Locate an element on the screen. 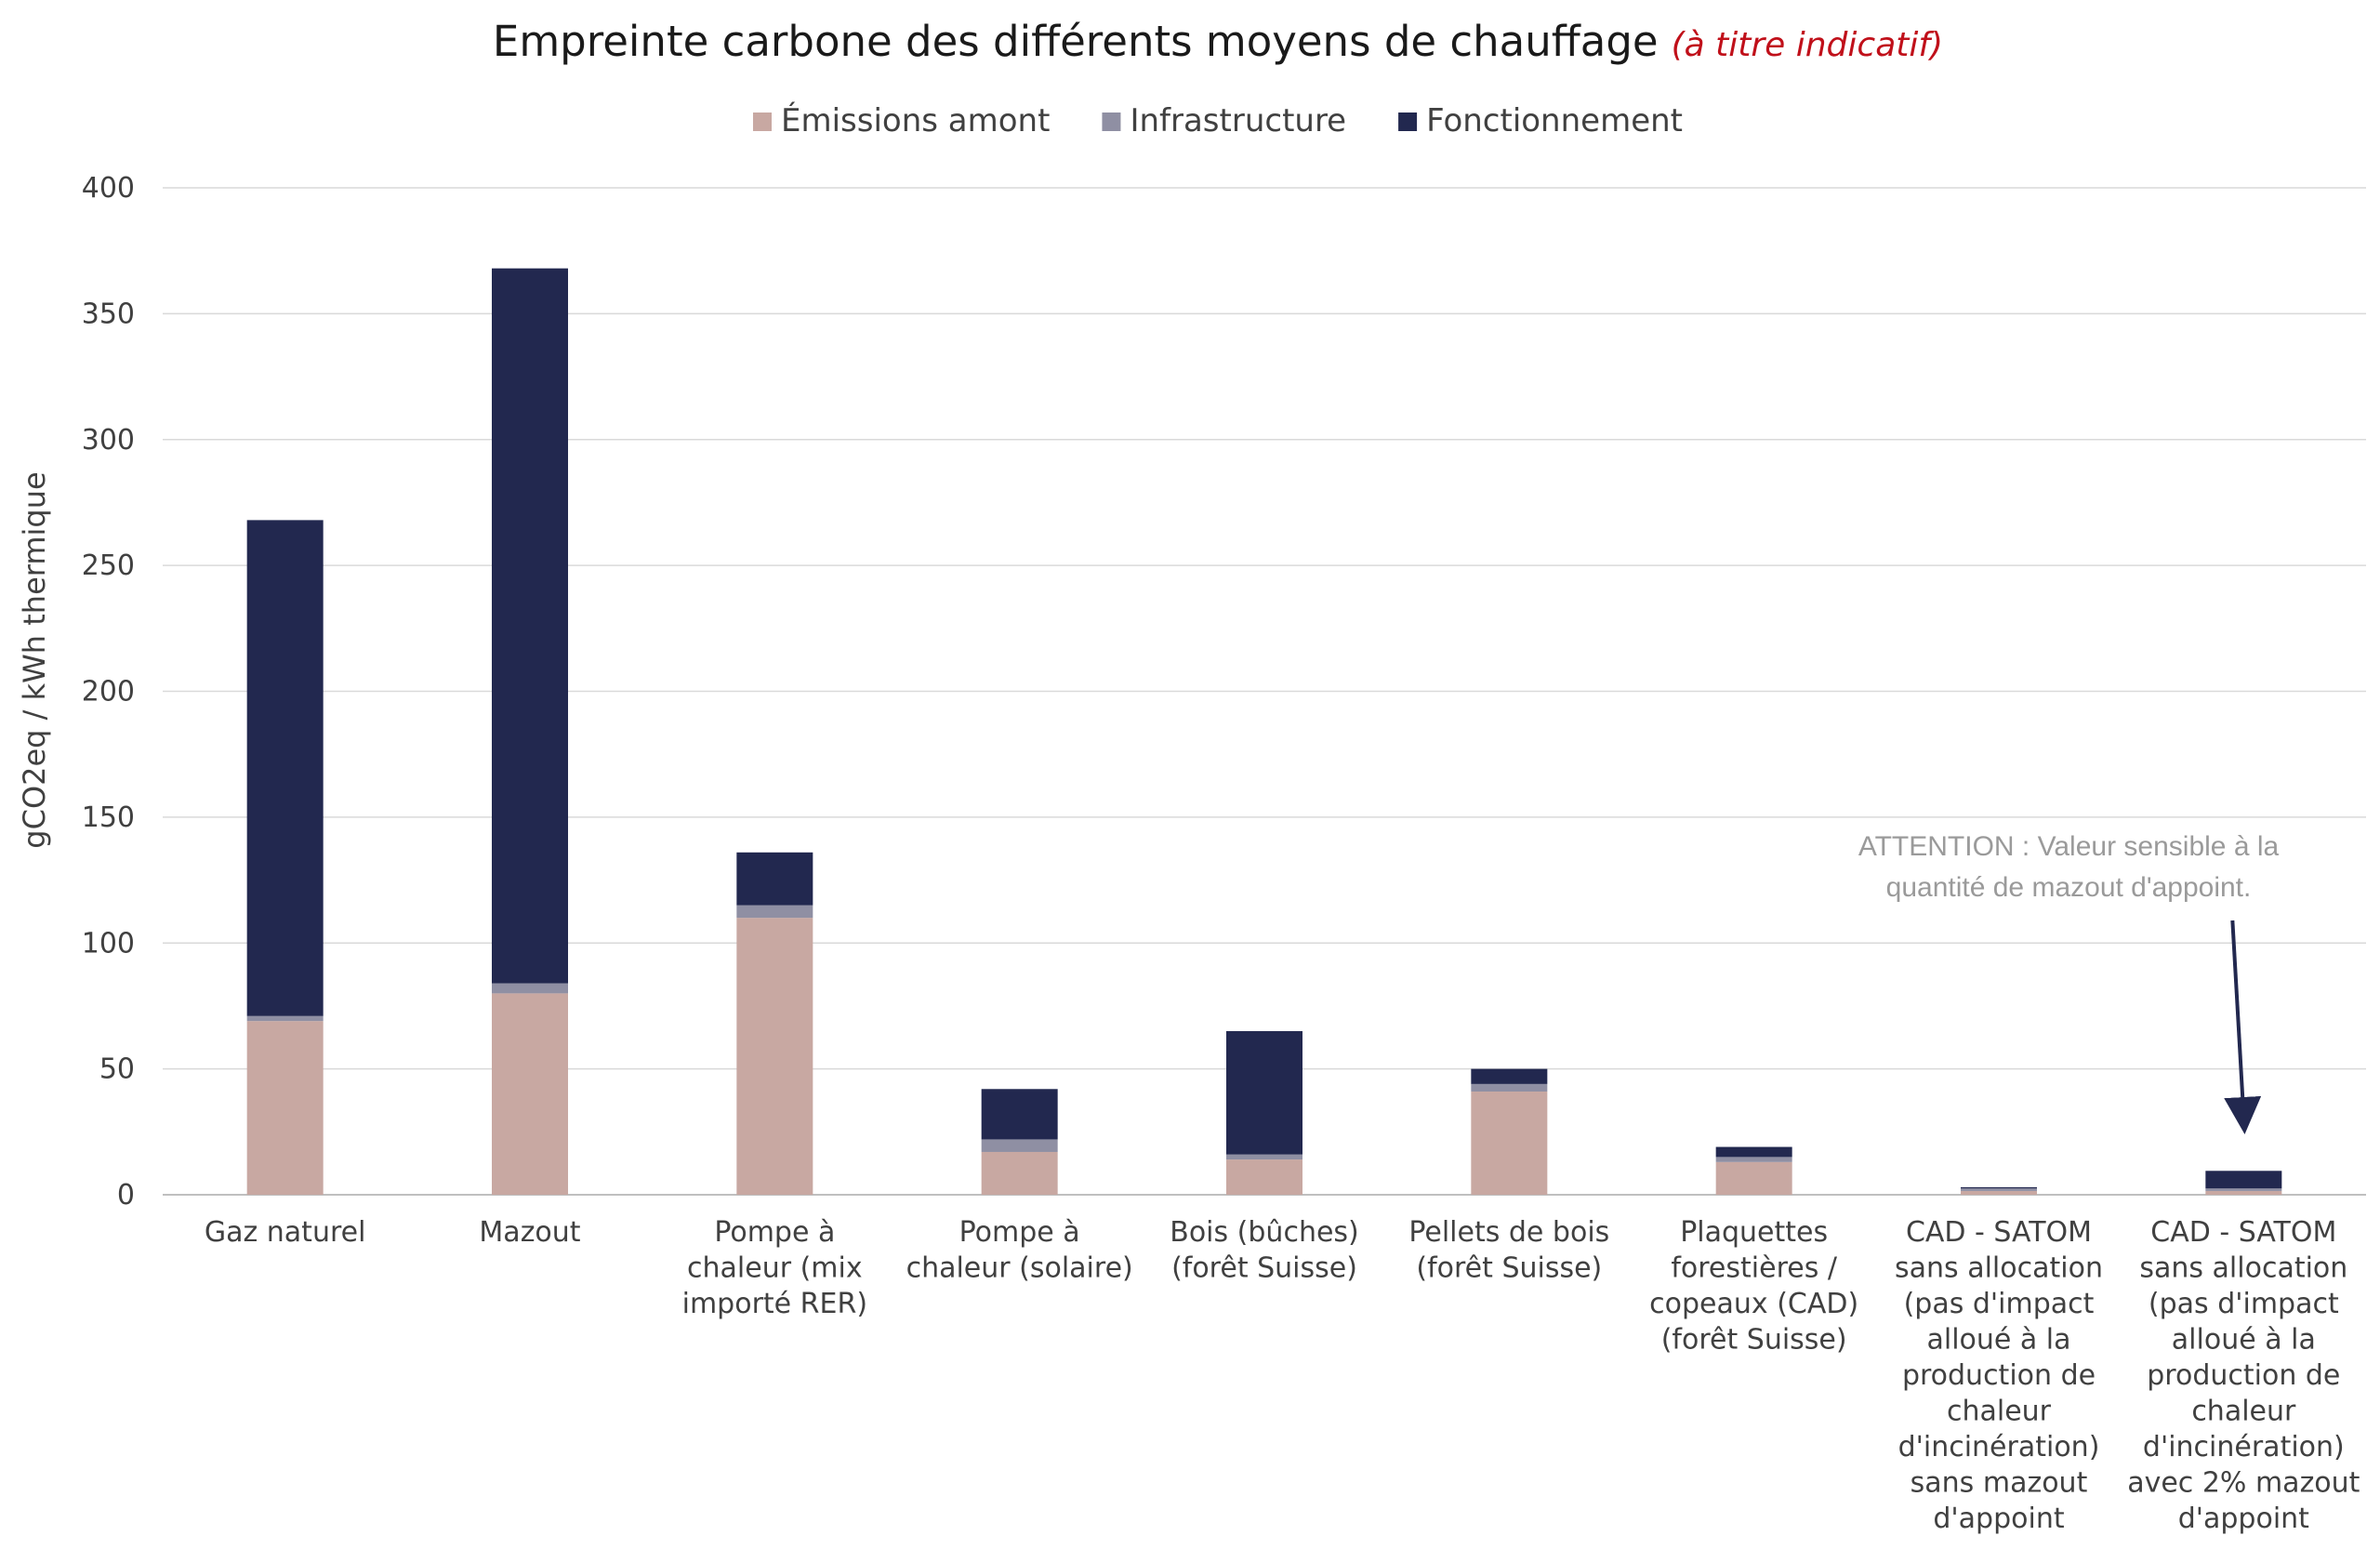  x-tick-label: Pompe à chaleur (solaire) is located at coordinates (1019, 1250).